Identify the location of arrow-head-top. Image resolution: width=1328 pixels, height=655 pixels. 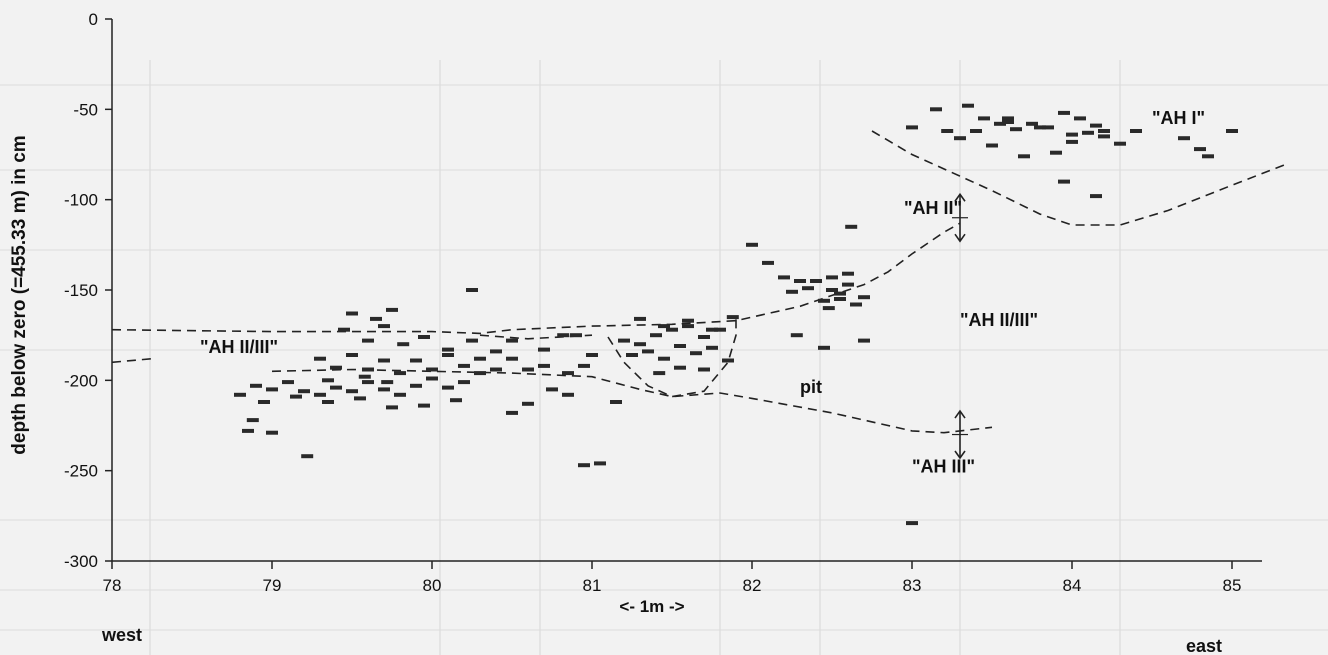
(960, 414).